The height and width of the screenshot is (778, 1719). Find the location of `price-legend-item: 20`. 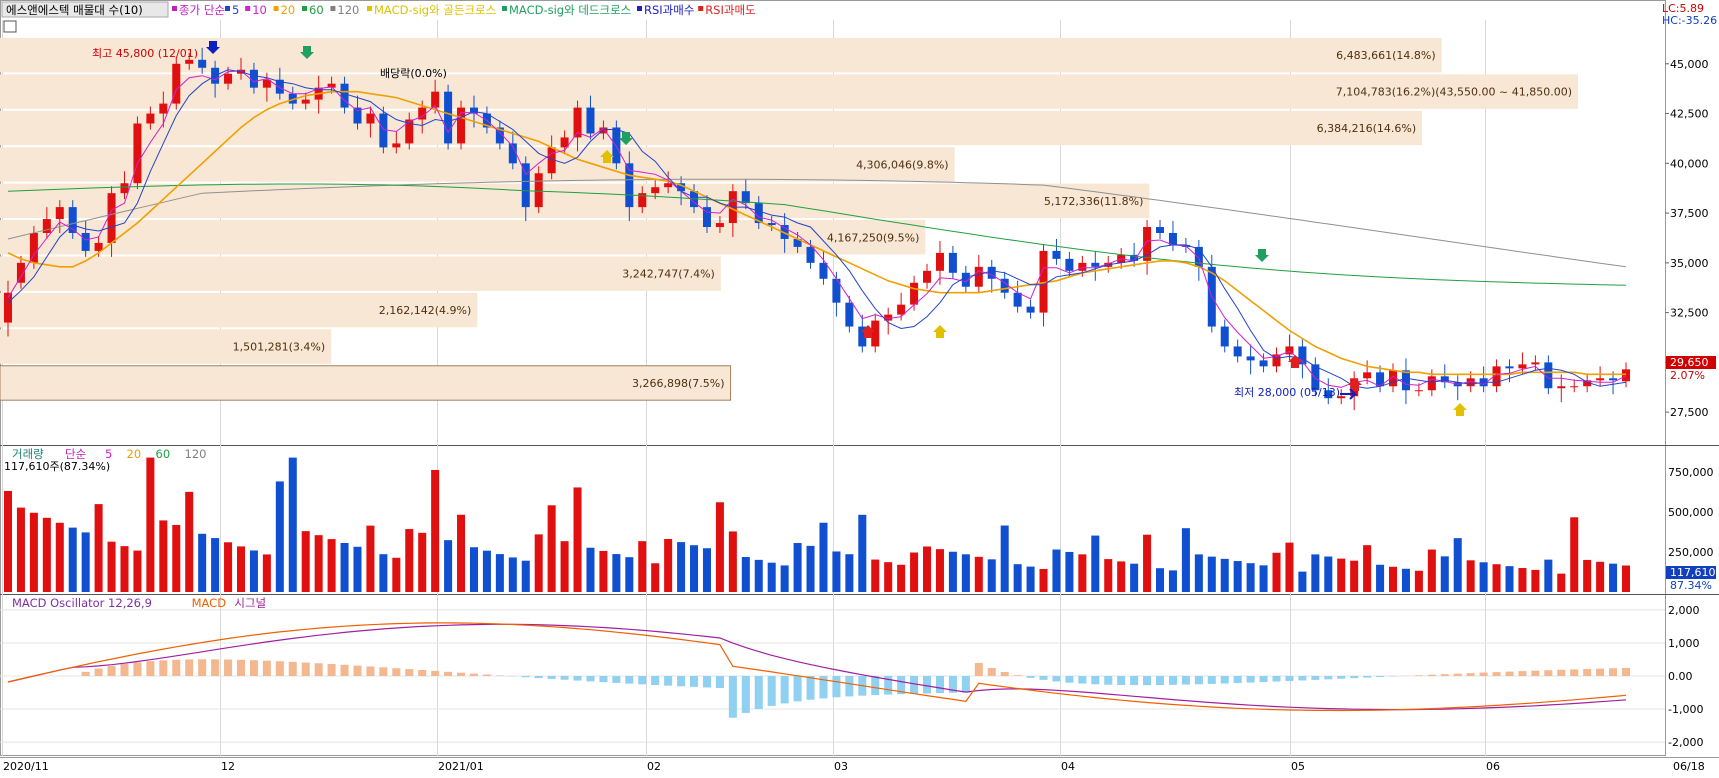

price-legend-item: 20 is located at coordinates (288, 10).